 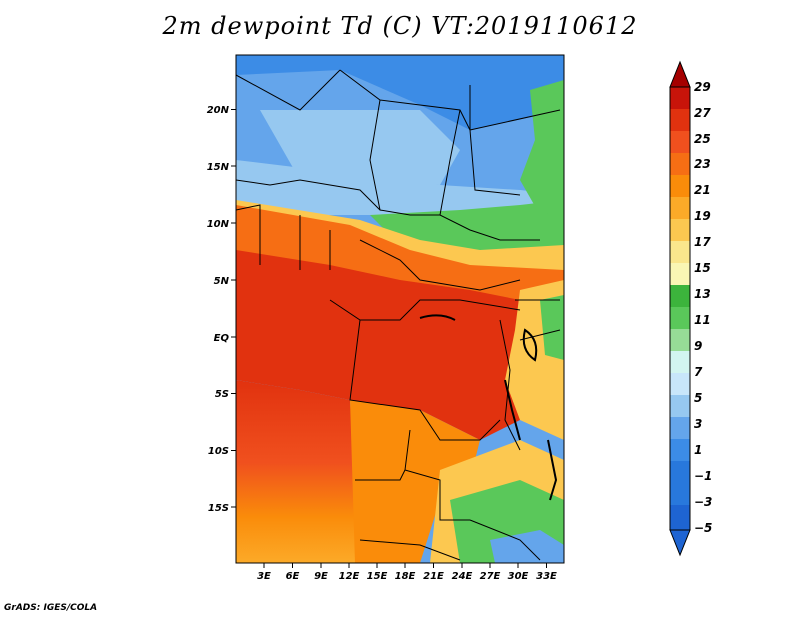 What do you see at coordinates (218, 508) in the screenshot?
I see `lat-tick-label: 15S` at bounding box center [218, 508].